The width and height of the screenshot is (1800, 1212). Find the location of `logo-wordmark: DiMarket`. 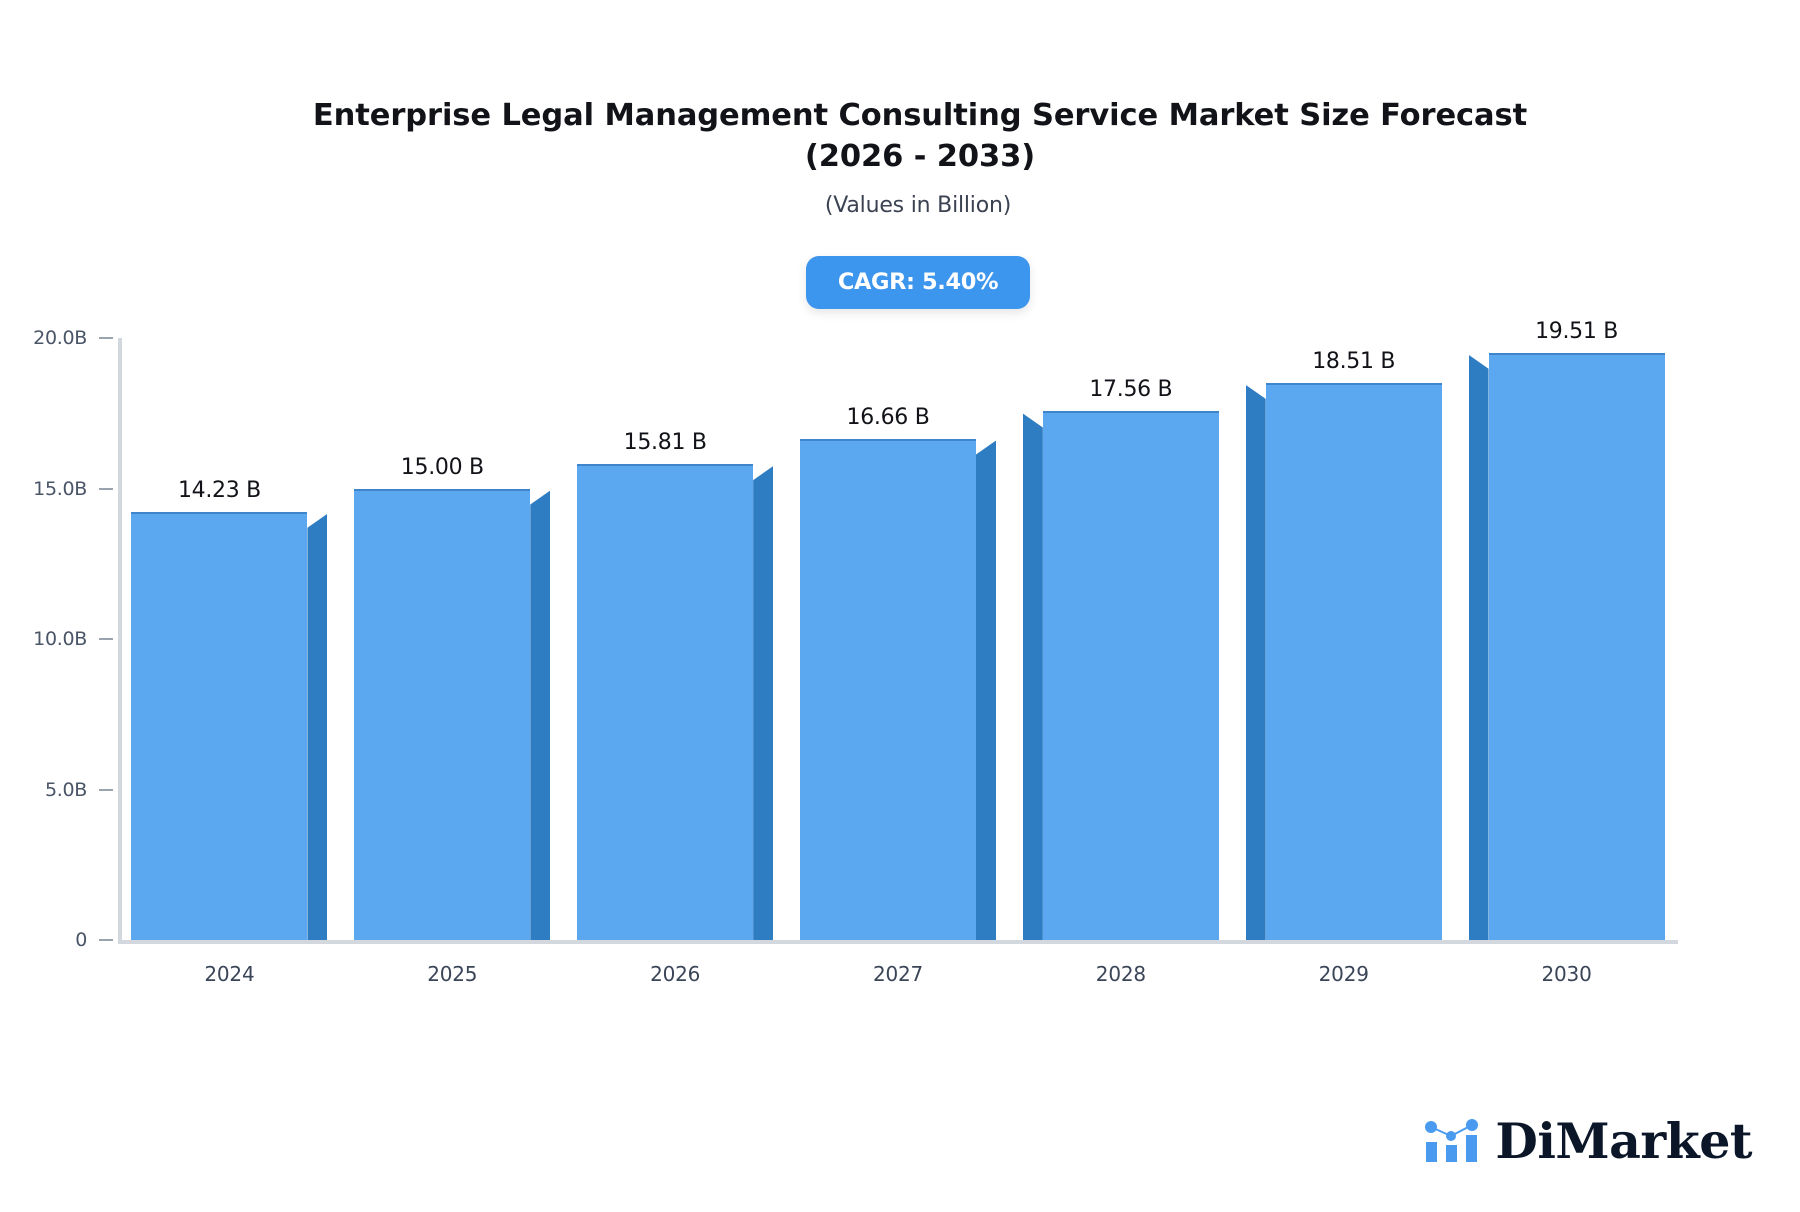

logo-wordmark: DiMarket is located at coordinates (1623, 1140).